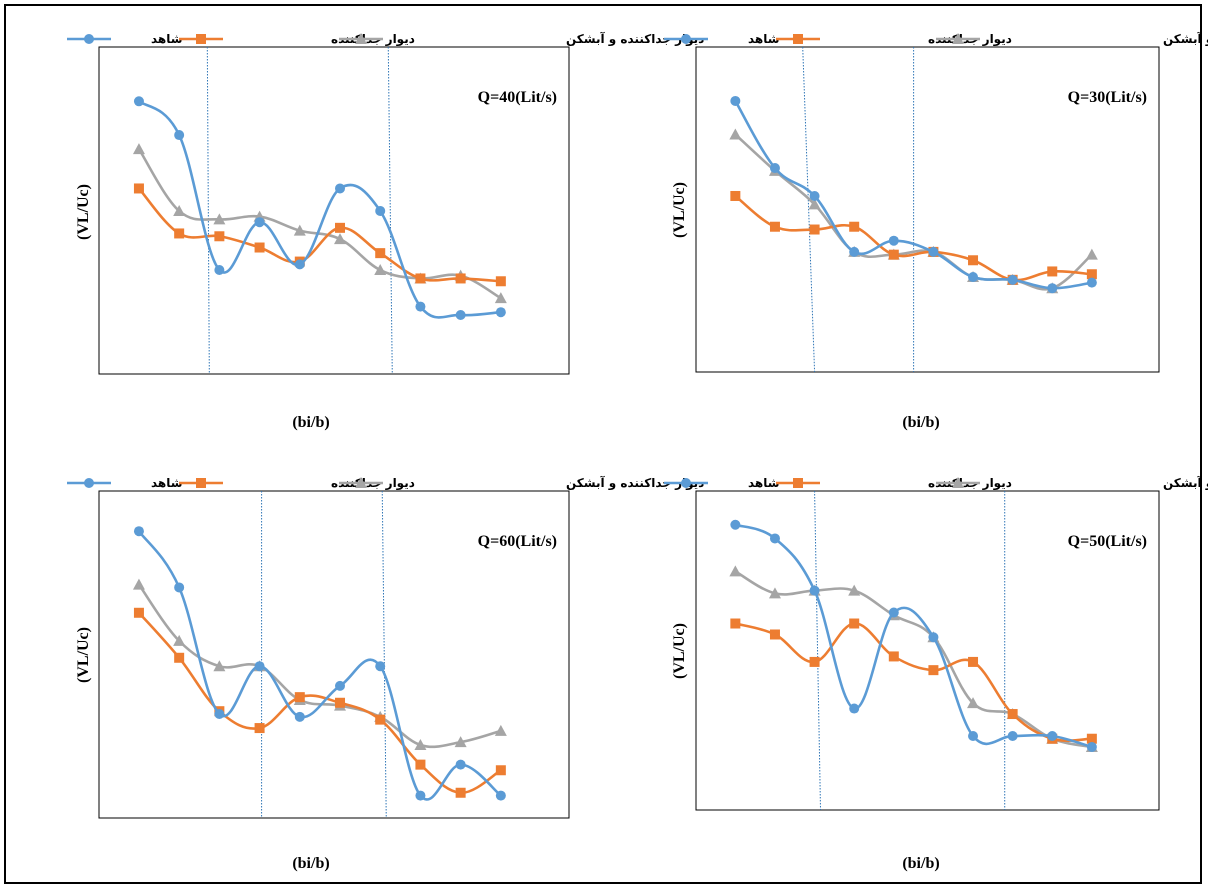 This screenshot has height=889, width=1208. Describe the element at coordinates (517, 541) in the screenshot. I see `chart-title: Q=60(Lit/s)` at that location.